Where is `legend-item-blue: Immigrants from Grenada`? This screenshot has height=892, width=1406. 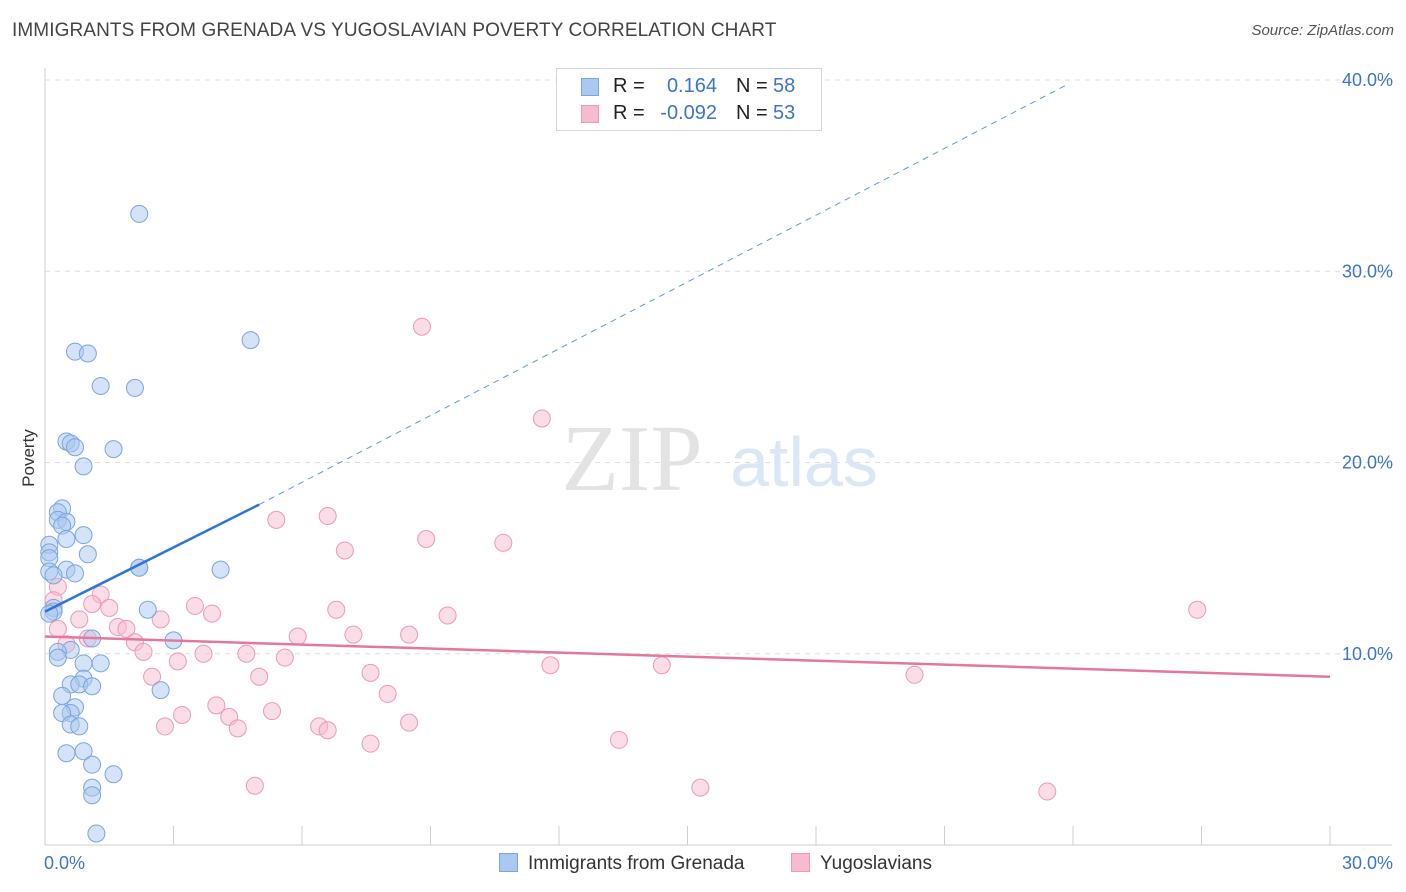
legend-item-blue: Immigrants from Grenada is located at coordinates (621, 865).